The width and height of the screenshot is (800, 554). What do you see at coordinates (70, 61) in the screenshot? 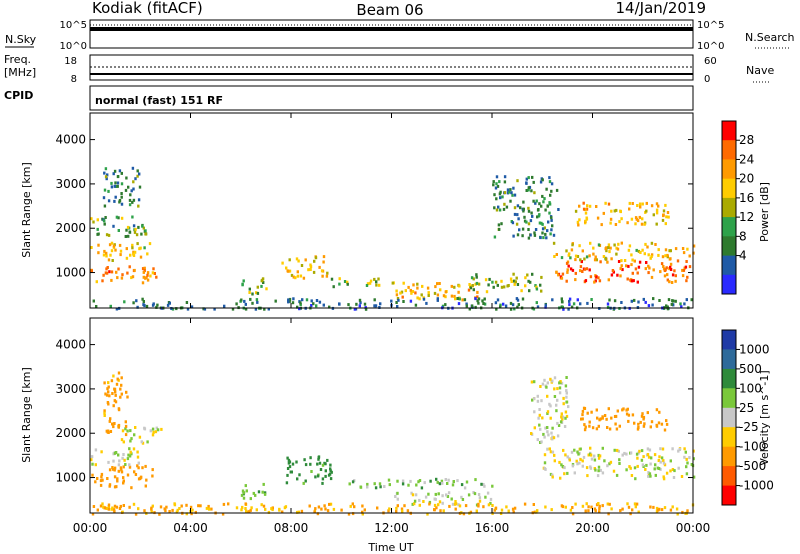
I see `freq-tick-top: 18` at bounding box center [70, 61].